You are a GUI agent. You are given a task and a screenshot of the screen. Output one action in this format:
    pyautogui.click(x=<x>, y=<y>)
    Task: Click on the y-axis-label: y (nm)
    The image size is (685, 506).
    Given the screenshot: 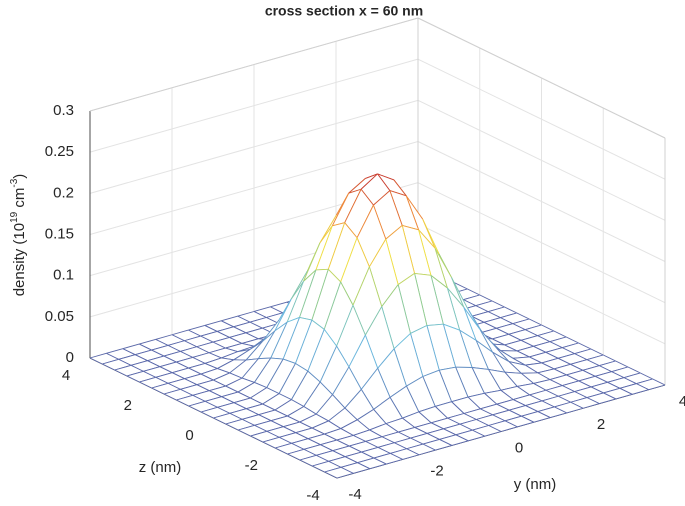 What is the action you would take?
    pyautogui.click(x=535, y=484)
    